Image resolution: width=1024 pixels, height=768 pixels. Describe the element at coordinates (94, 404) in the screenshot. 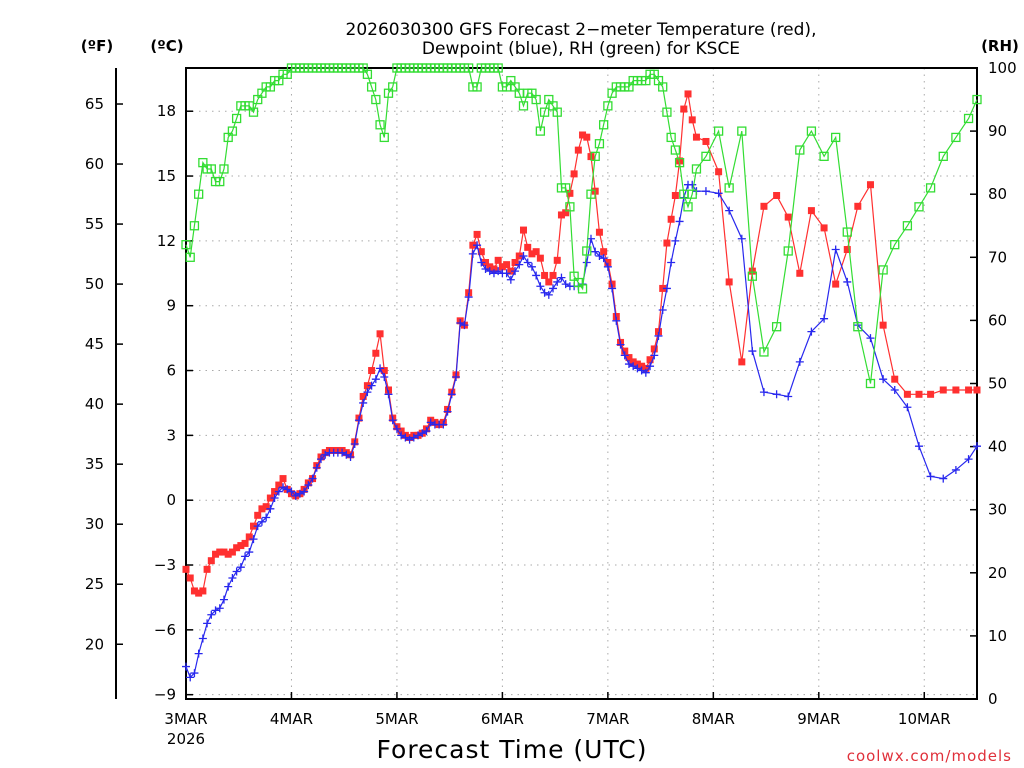

I see `fahrenheit-tick-label: 40` at that location.